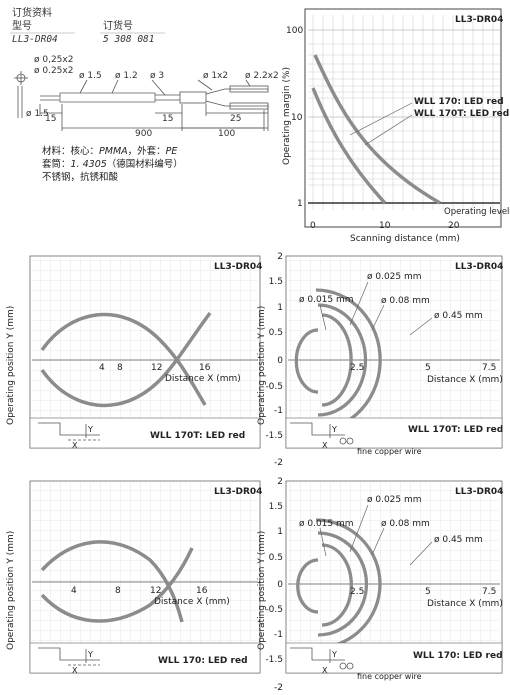  Describe the element at coordinates (90, 76) in the screenshot. I see `dim-1-5: ø 1.5` at that location.